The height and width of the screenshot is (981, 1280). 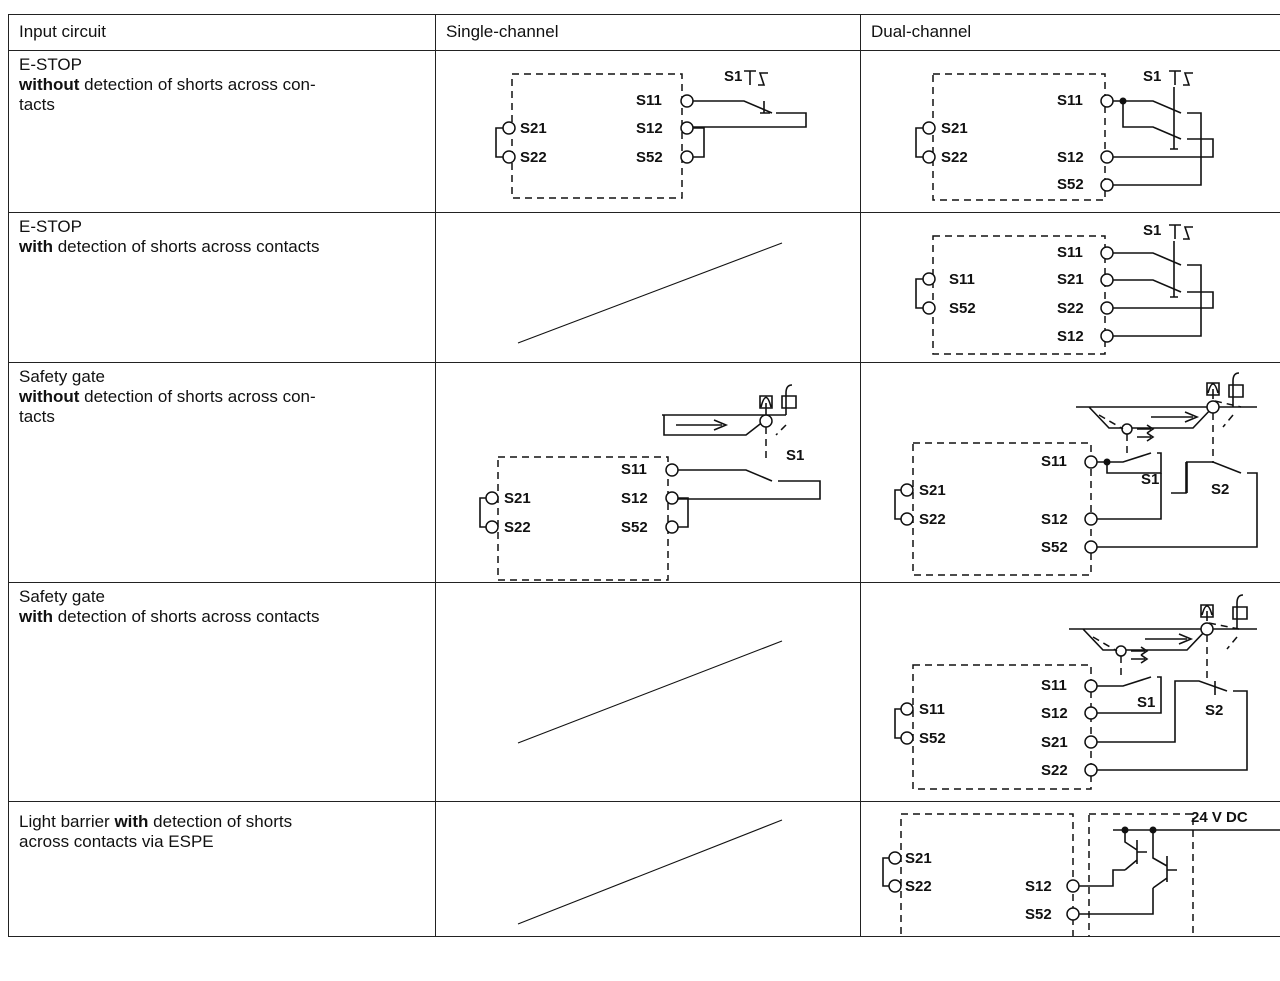 I want to click on dual-channel-diagram: S11 S52 S11 S12 S21 S22 S1 S2, so click(x=1070, y=692).